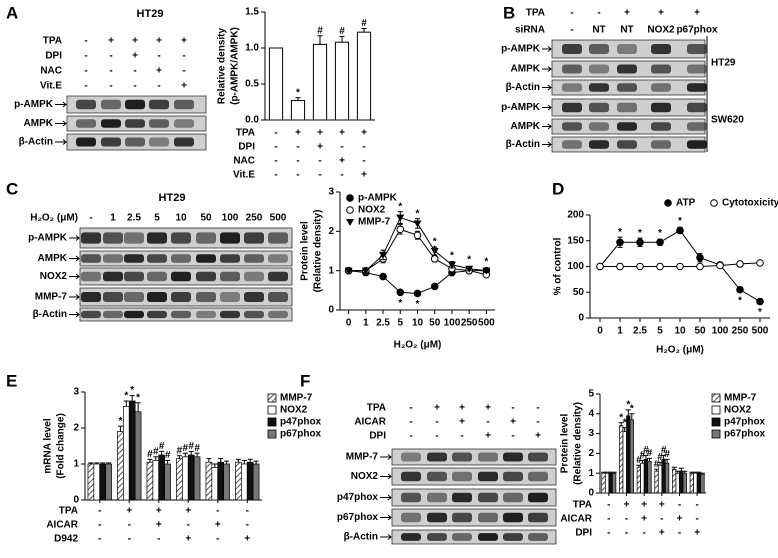 Image resolution: width=778 pixels, height=558 pixels. Describe the element at coordinates (591, 394) in the screenshot. I see `y-tick-label: 5` at that location.